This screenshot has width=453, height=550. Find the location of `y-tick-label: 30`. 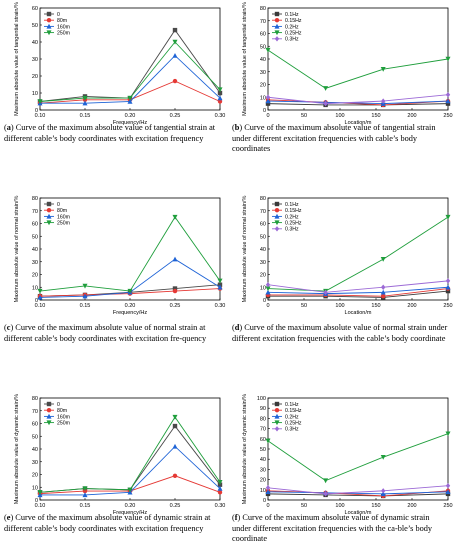

y-tick-label: 30 is located at coordinates (35, 263).